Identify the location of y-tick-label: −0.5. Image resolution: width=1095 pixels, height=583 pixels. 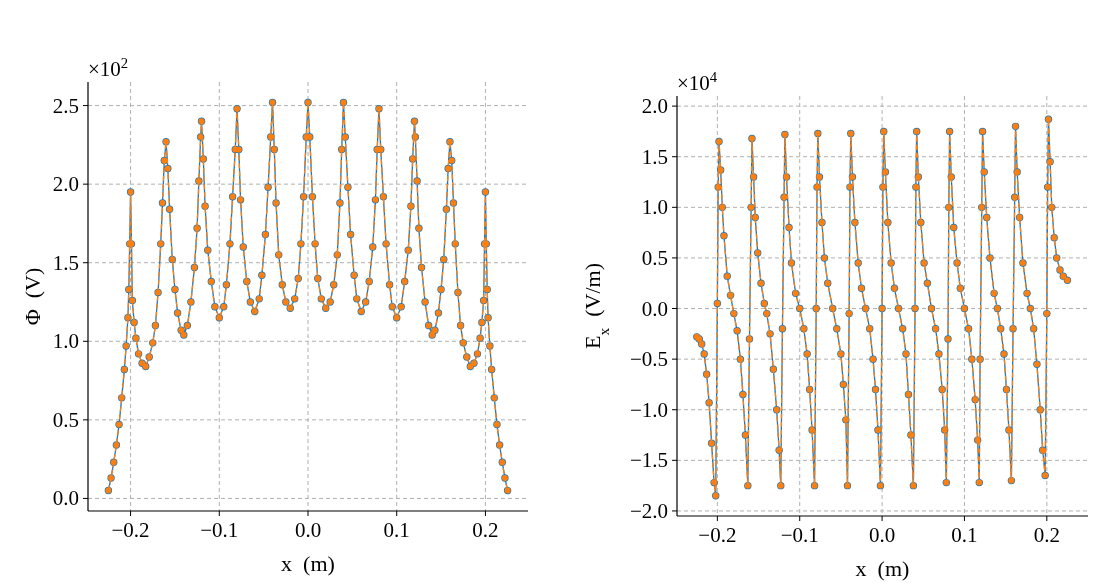
(648, 359).